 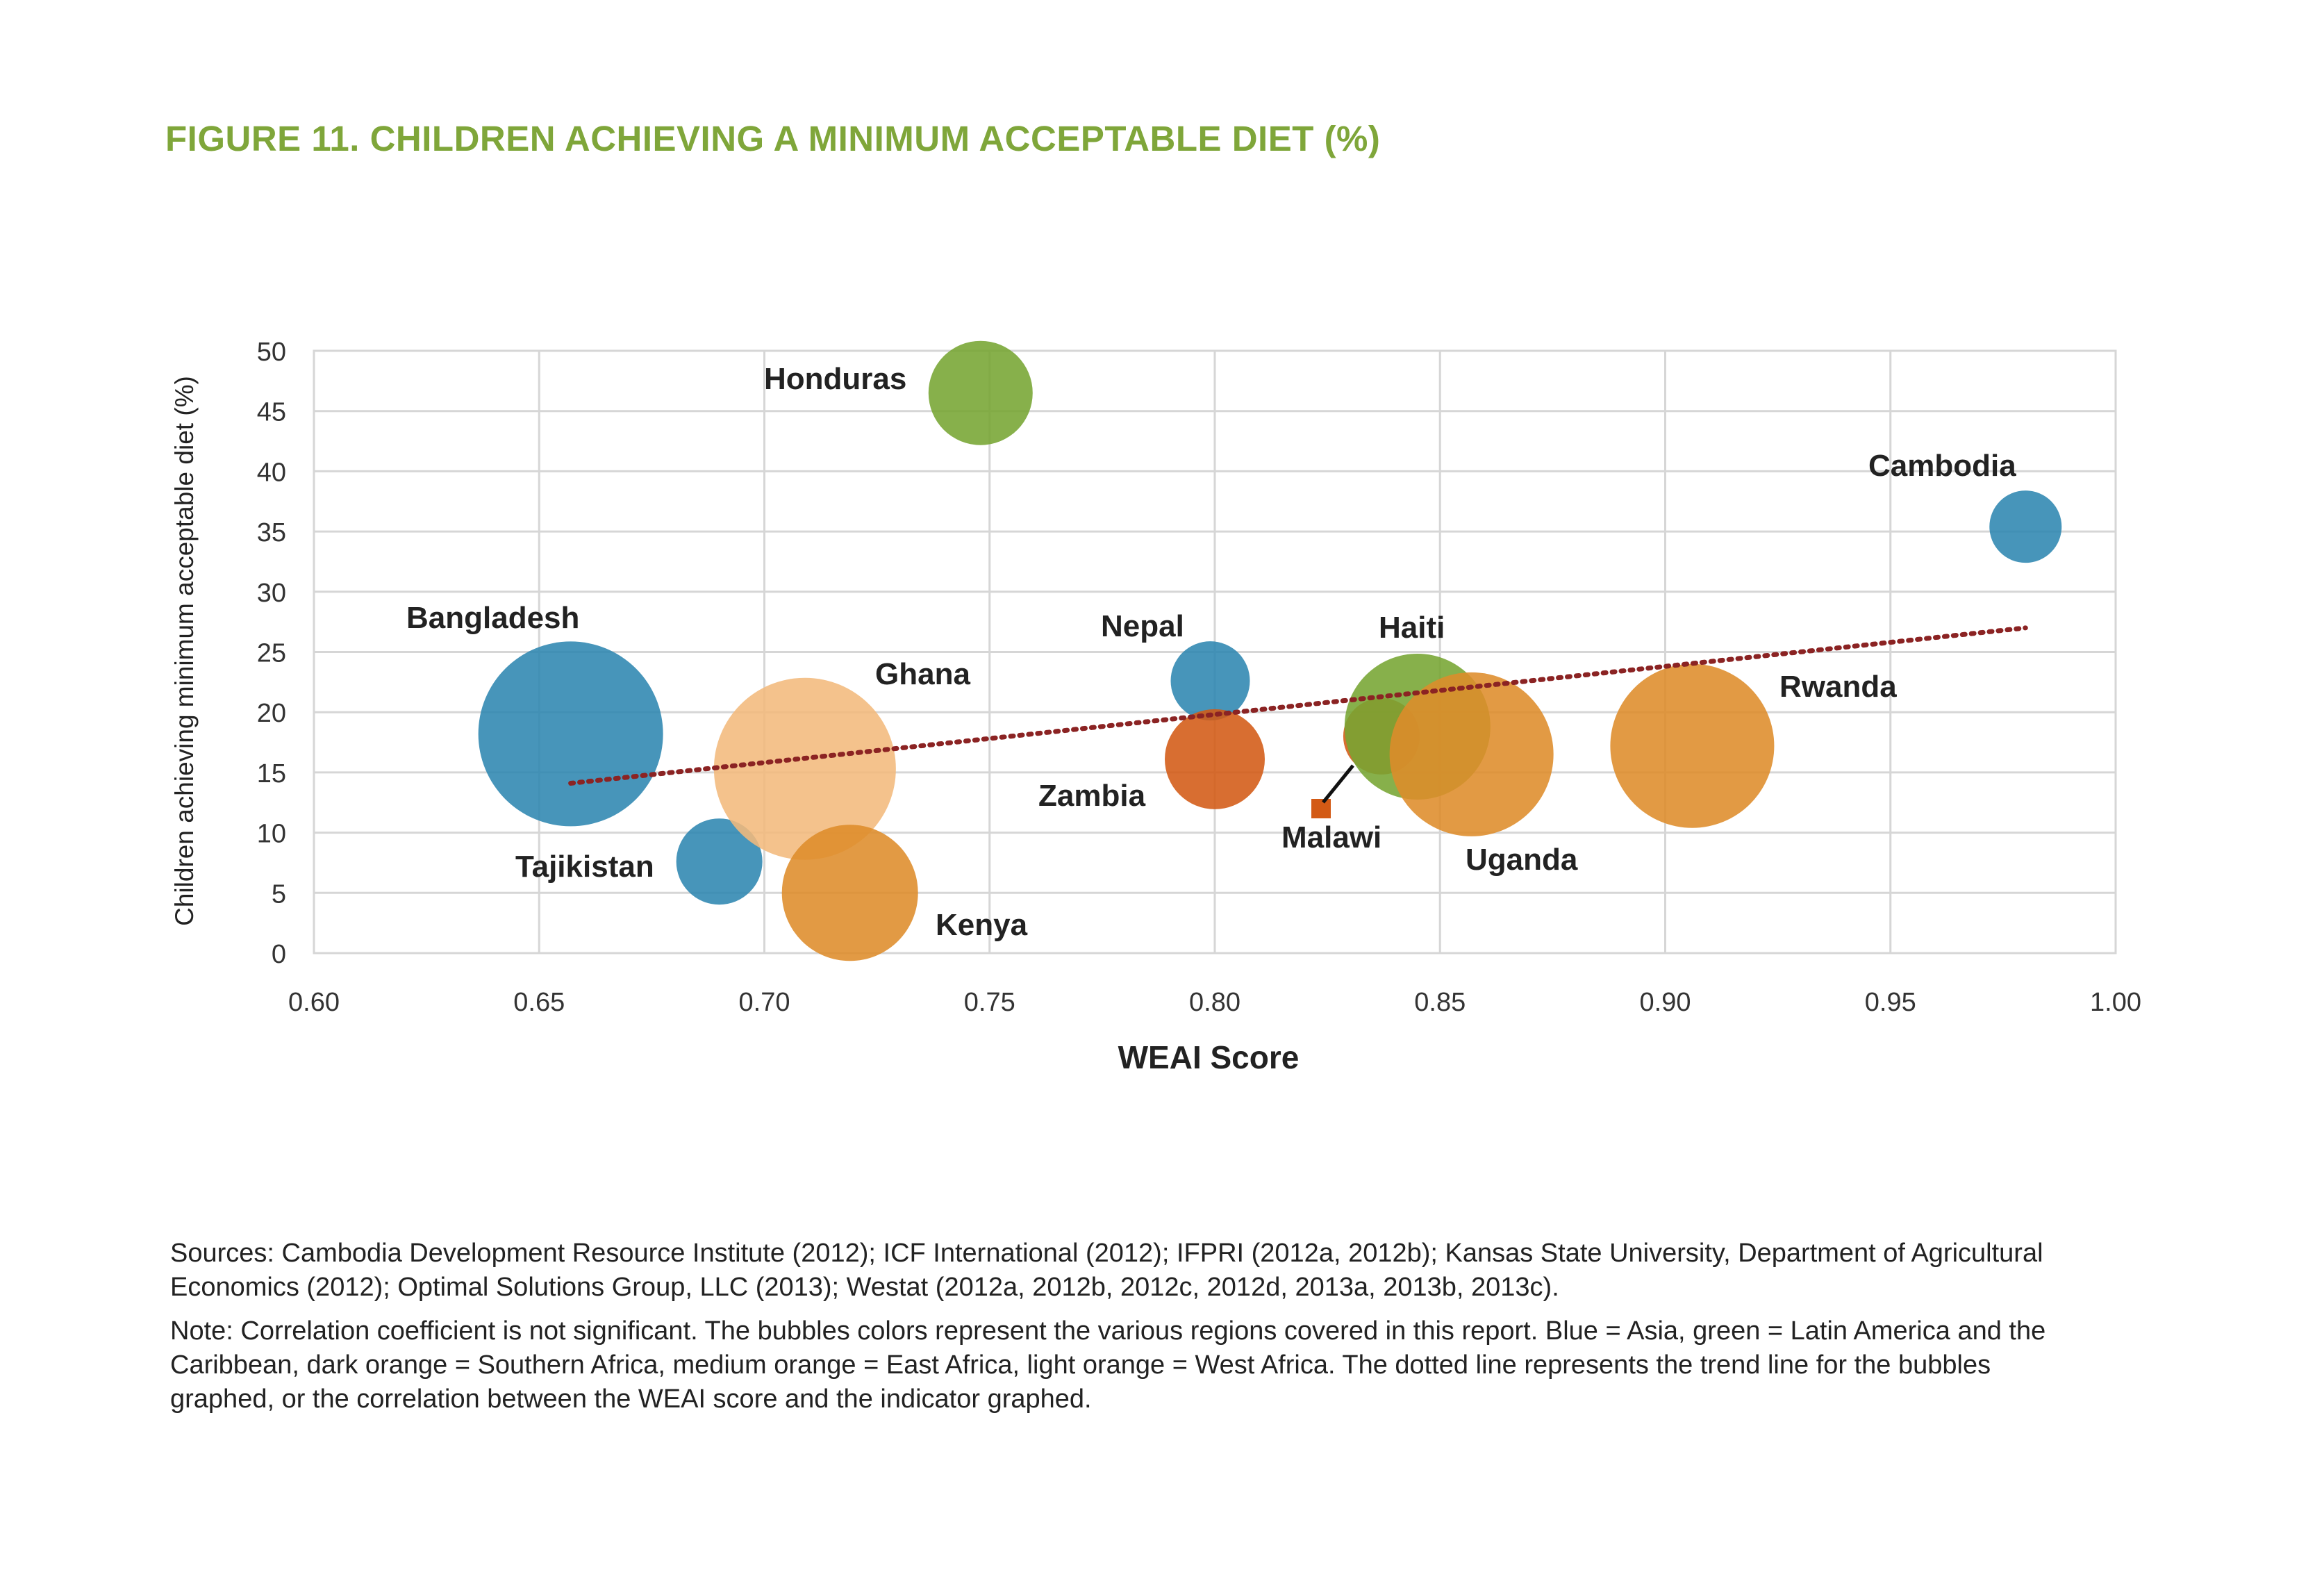 I want to click on bubble-uganda, so click(x=1471, y=754).